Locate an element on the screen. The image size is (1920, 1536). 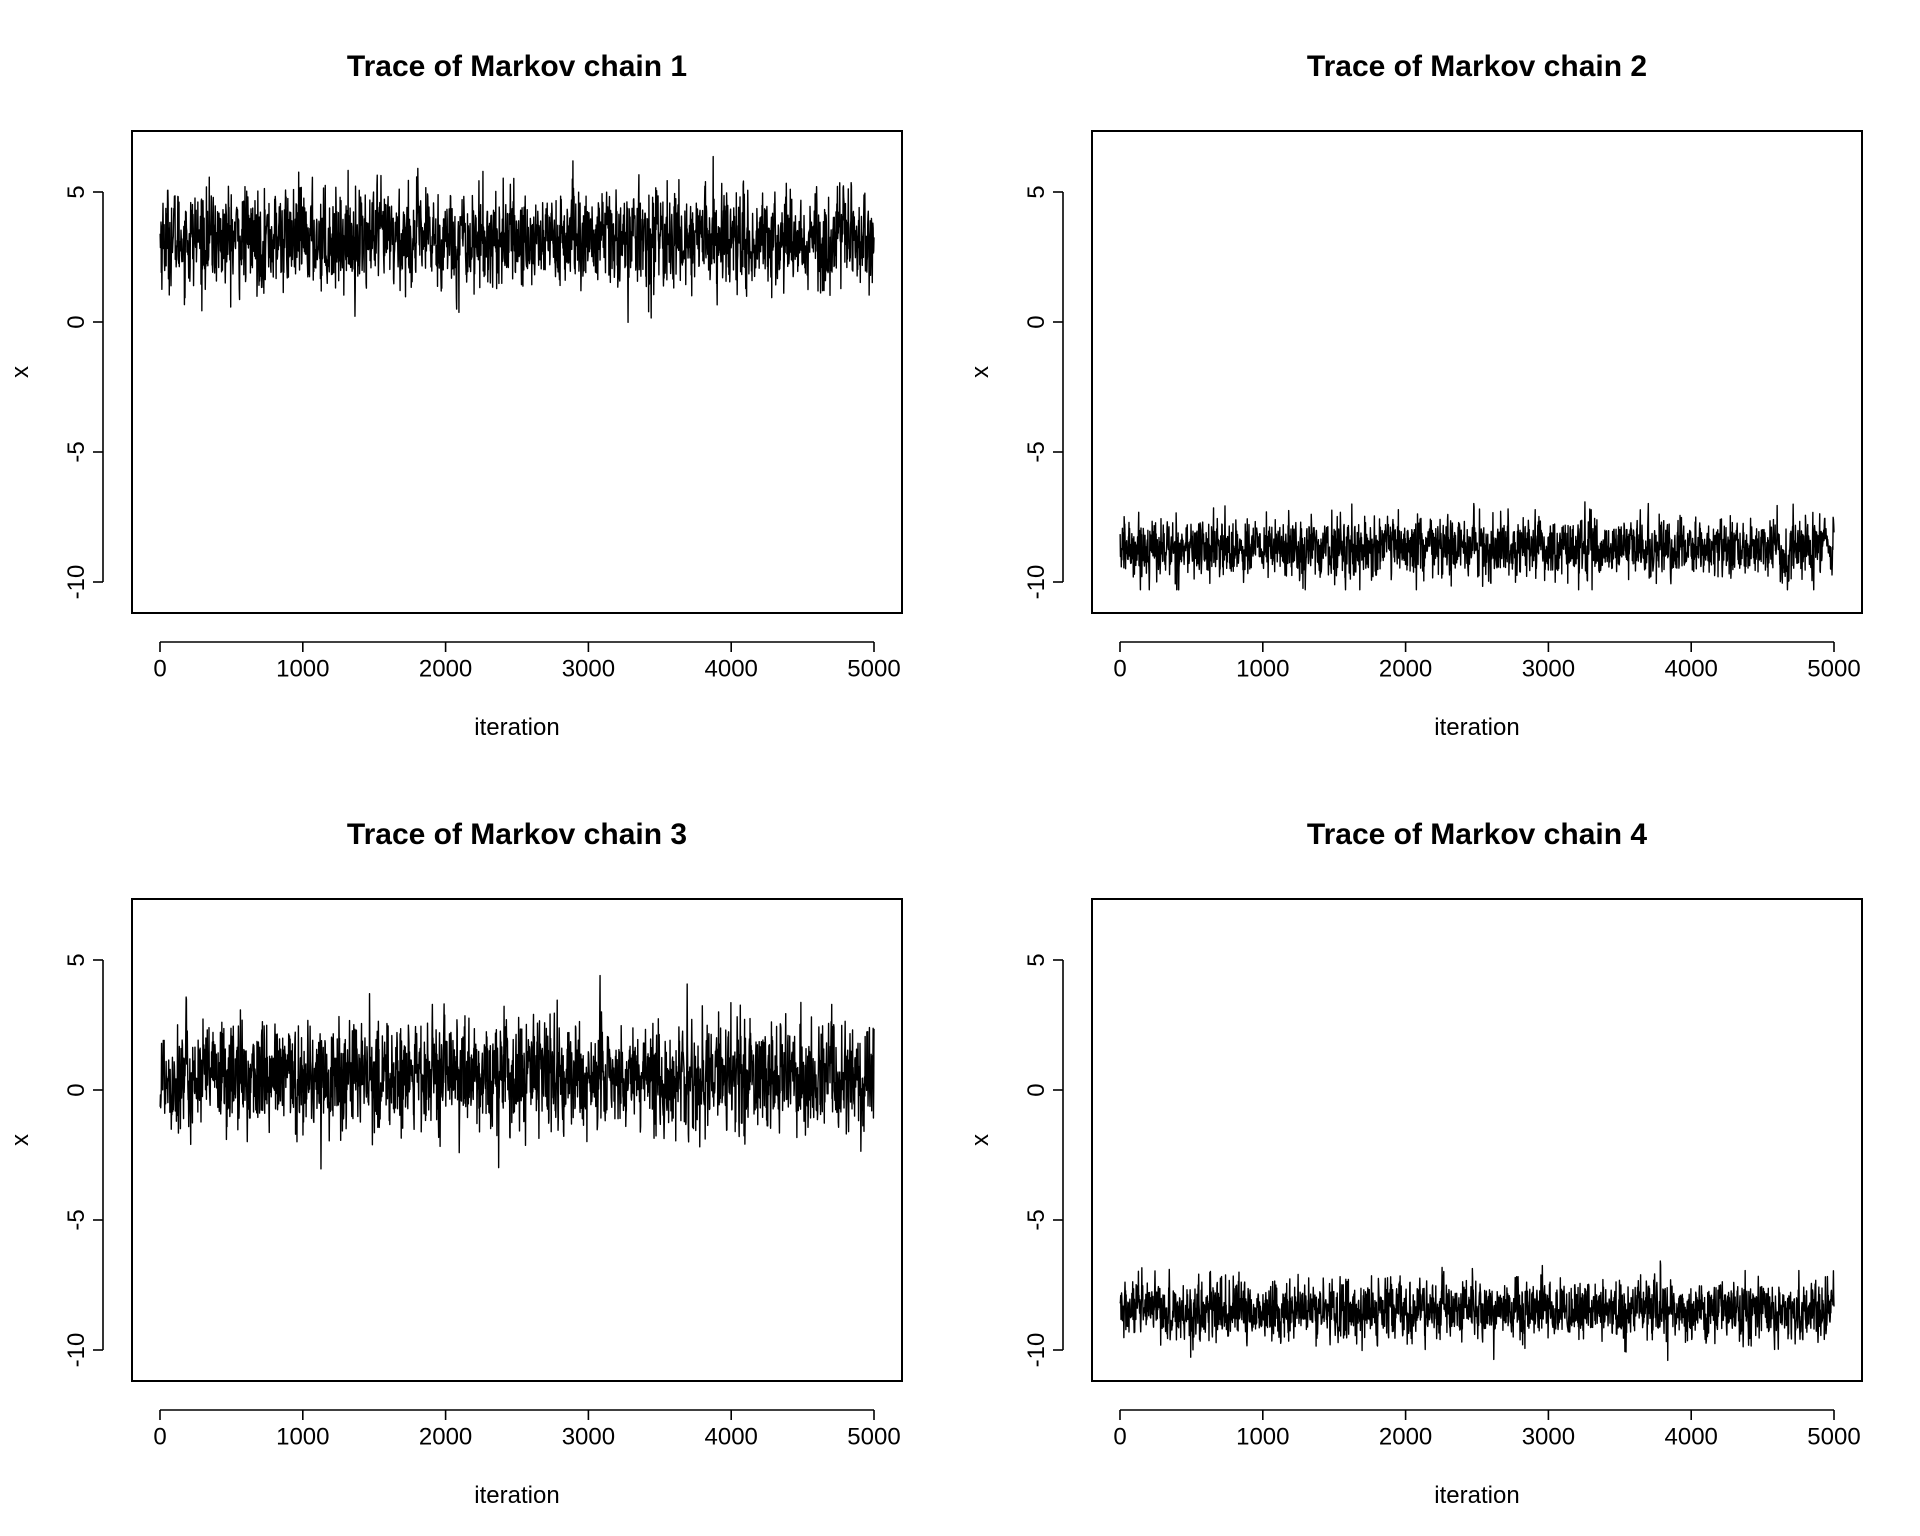
chart-title: Trace of Markov chain 1 is located at coordinates (517, 66).